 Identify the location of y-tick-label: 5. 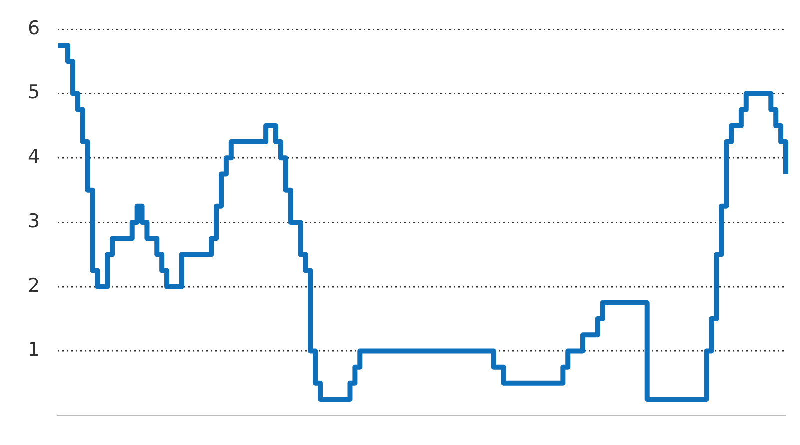
(34, 93).